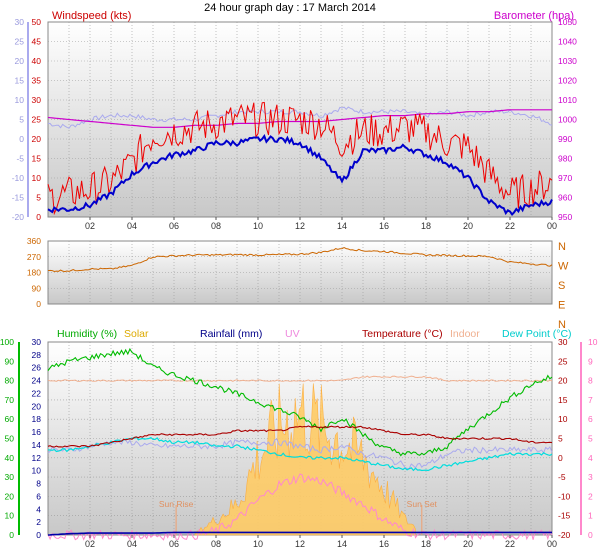  I want to click on dir-compass-label: S, so click(561, 286).